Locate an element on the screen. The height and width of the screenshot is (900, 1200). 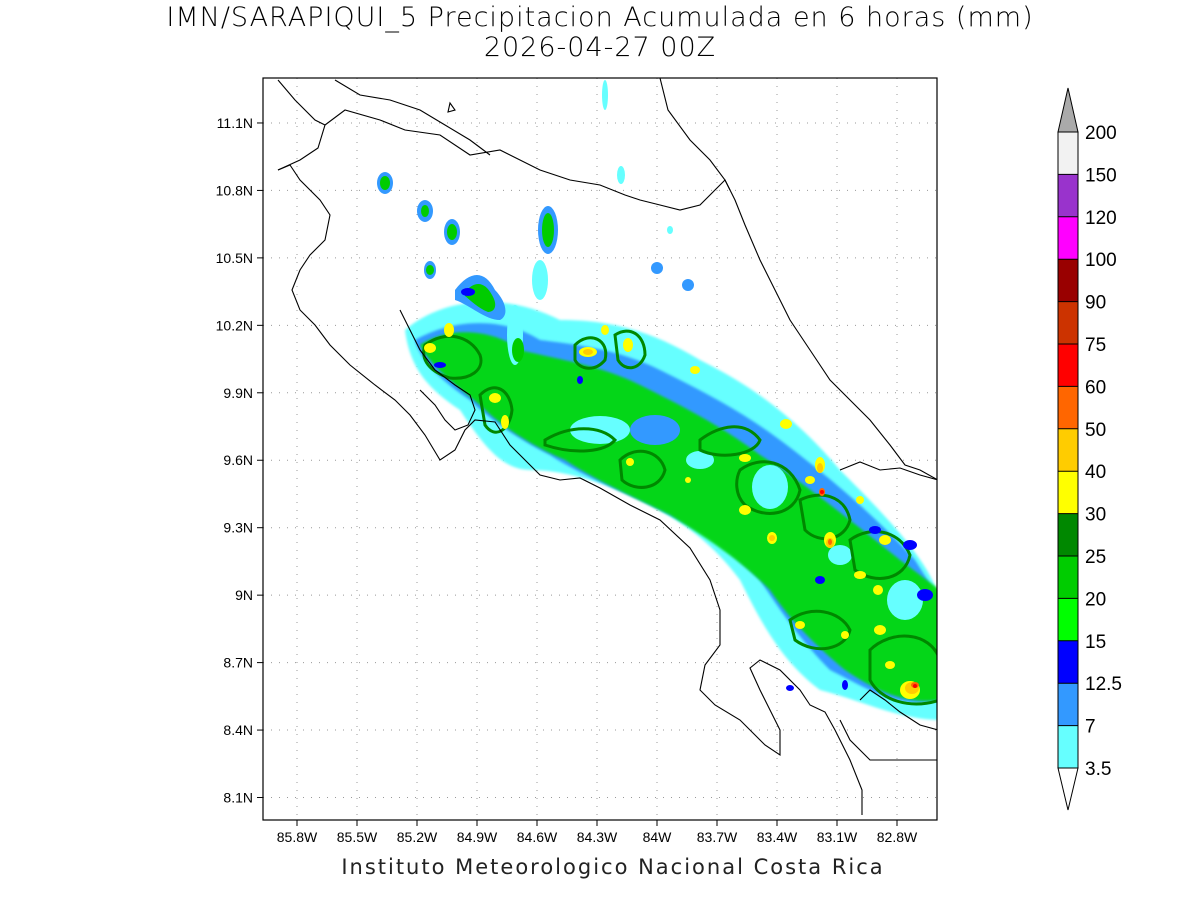
y-tick-label: 9N is located at coordinates (244, 595).